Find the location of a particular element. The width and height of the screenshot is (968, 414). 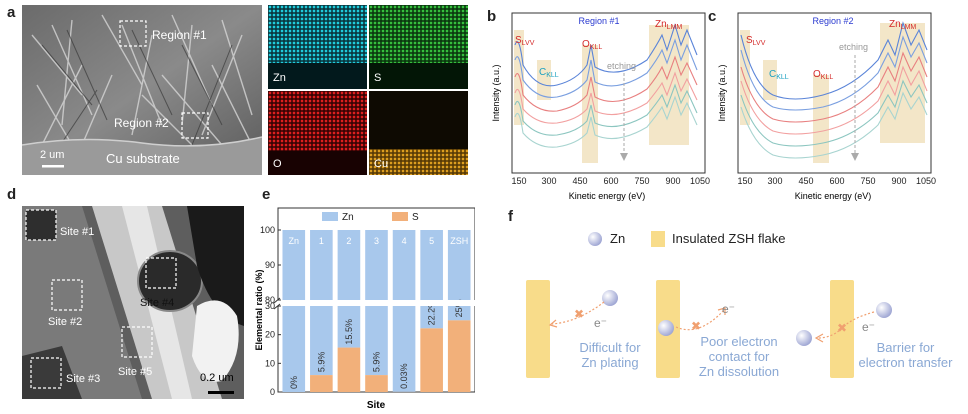

ytick-label-2: 20 is located at coordinates (270, 335).